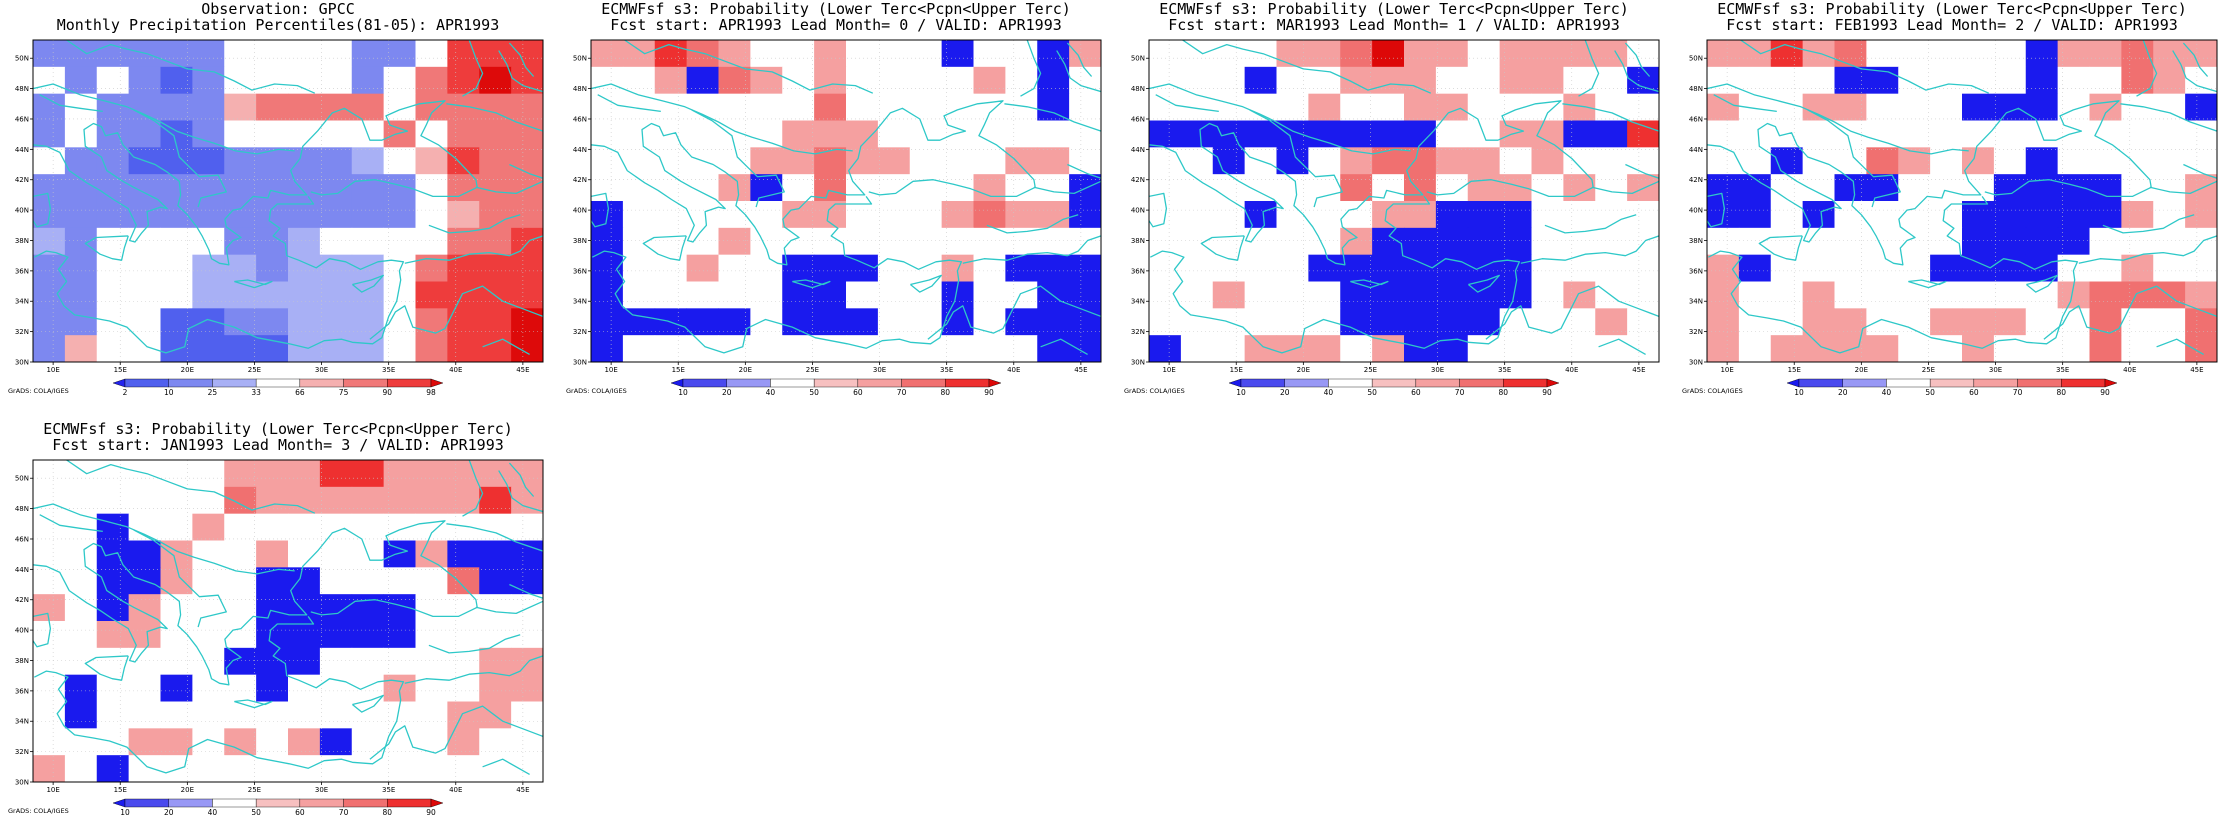  What do you see at coordinates (2062, 370) in the screenshot?
I see `x-tick-label: 35E` at bounding box center [2062, 370].